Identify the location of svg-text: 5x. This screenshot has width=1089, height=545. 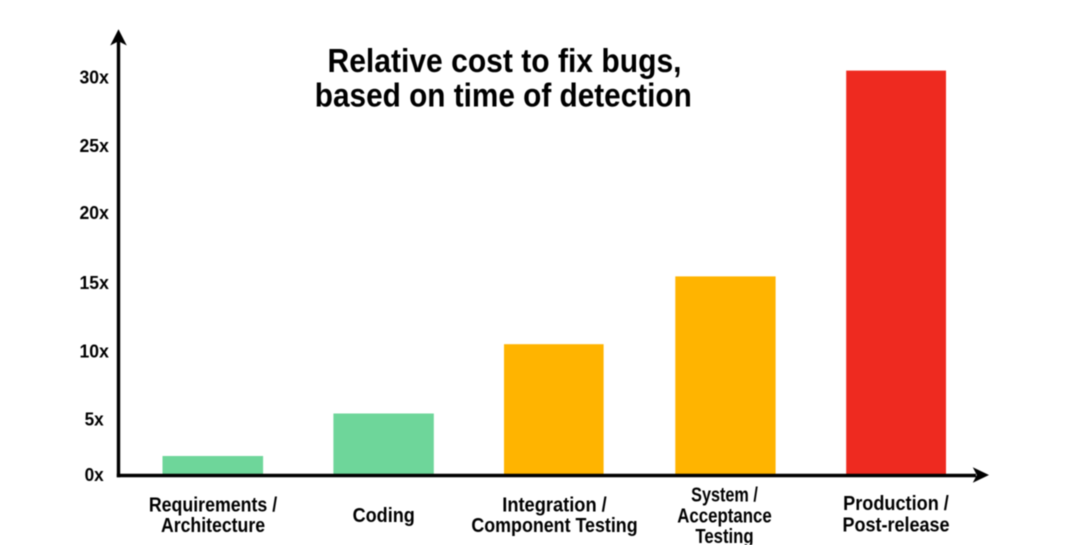
(94, 419).